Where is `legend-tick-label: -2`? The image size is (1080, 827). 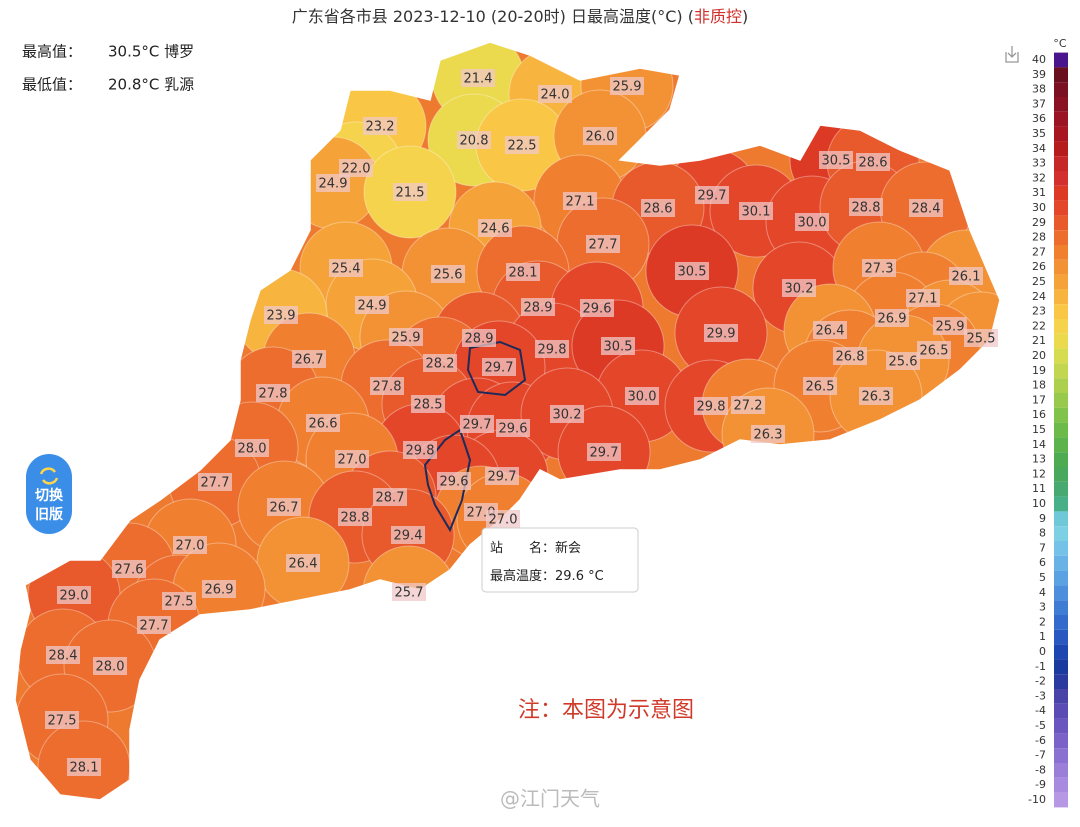
legend-tick-label: -2 is located at coordinates (1040, 681).